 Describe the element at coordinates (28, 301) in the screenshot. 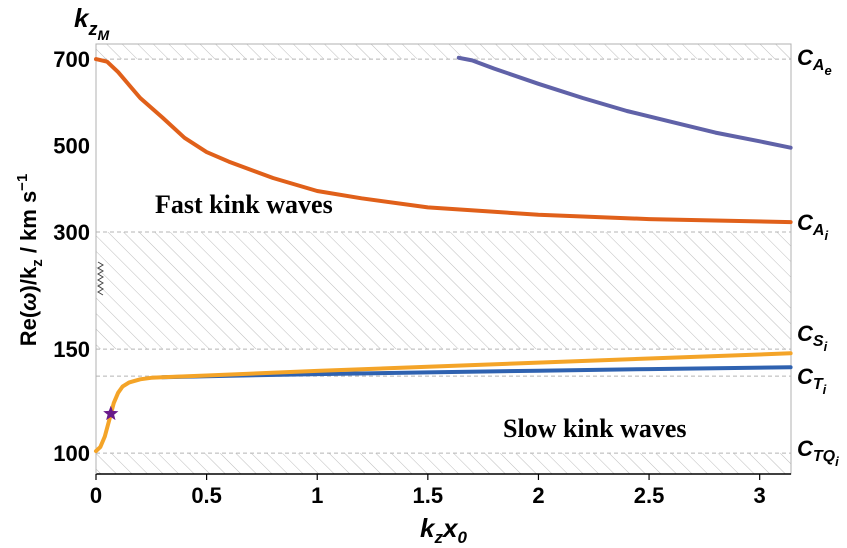

I see `ylabel-omega: ω` at that location.